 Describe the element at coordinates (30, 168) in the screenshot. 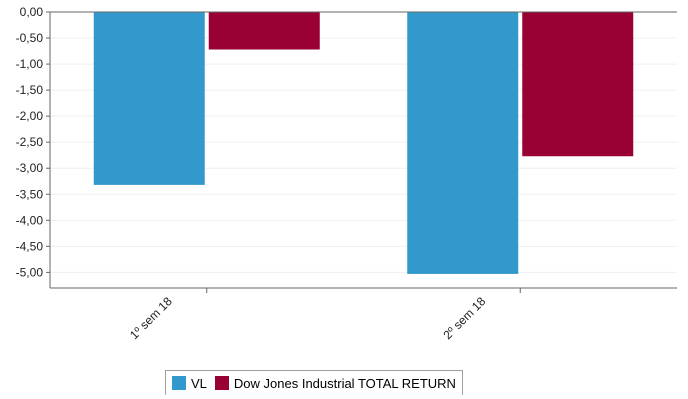

I see `y-tick-label: -3,00` at that location.